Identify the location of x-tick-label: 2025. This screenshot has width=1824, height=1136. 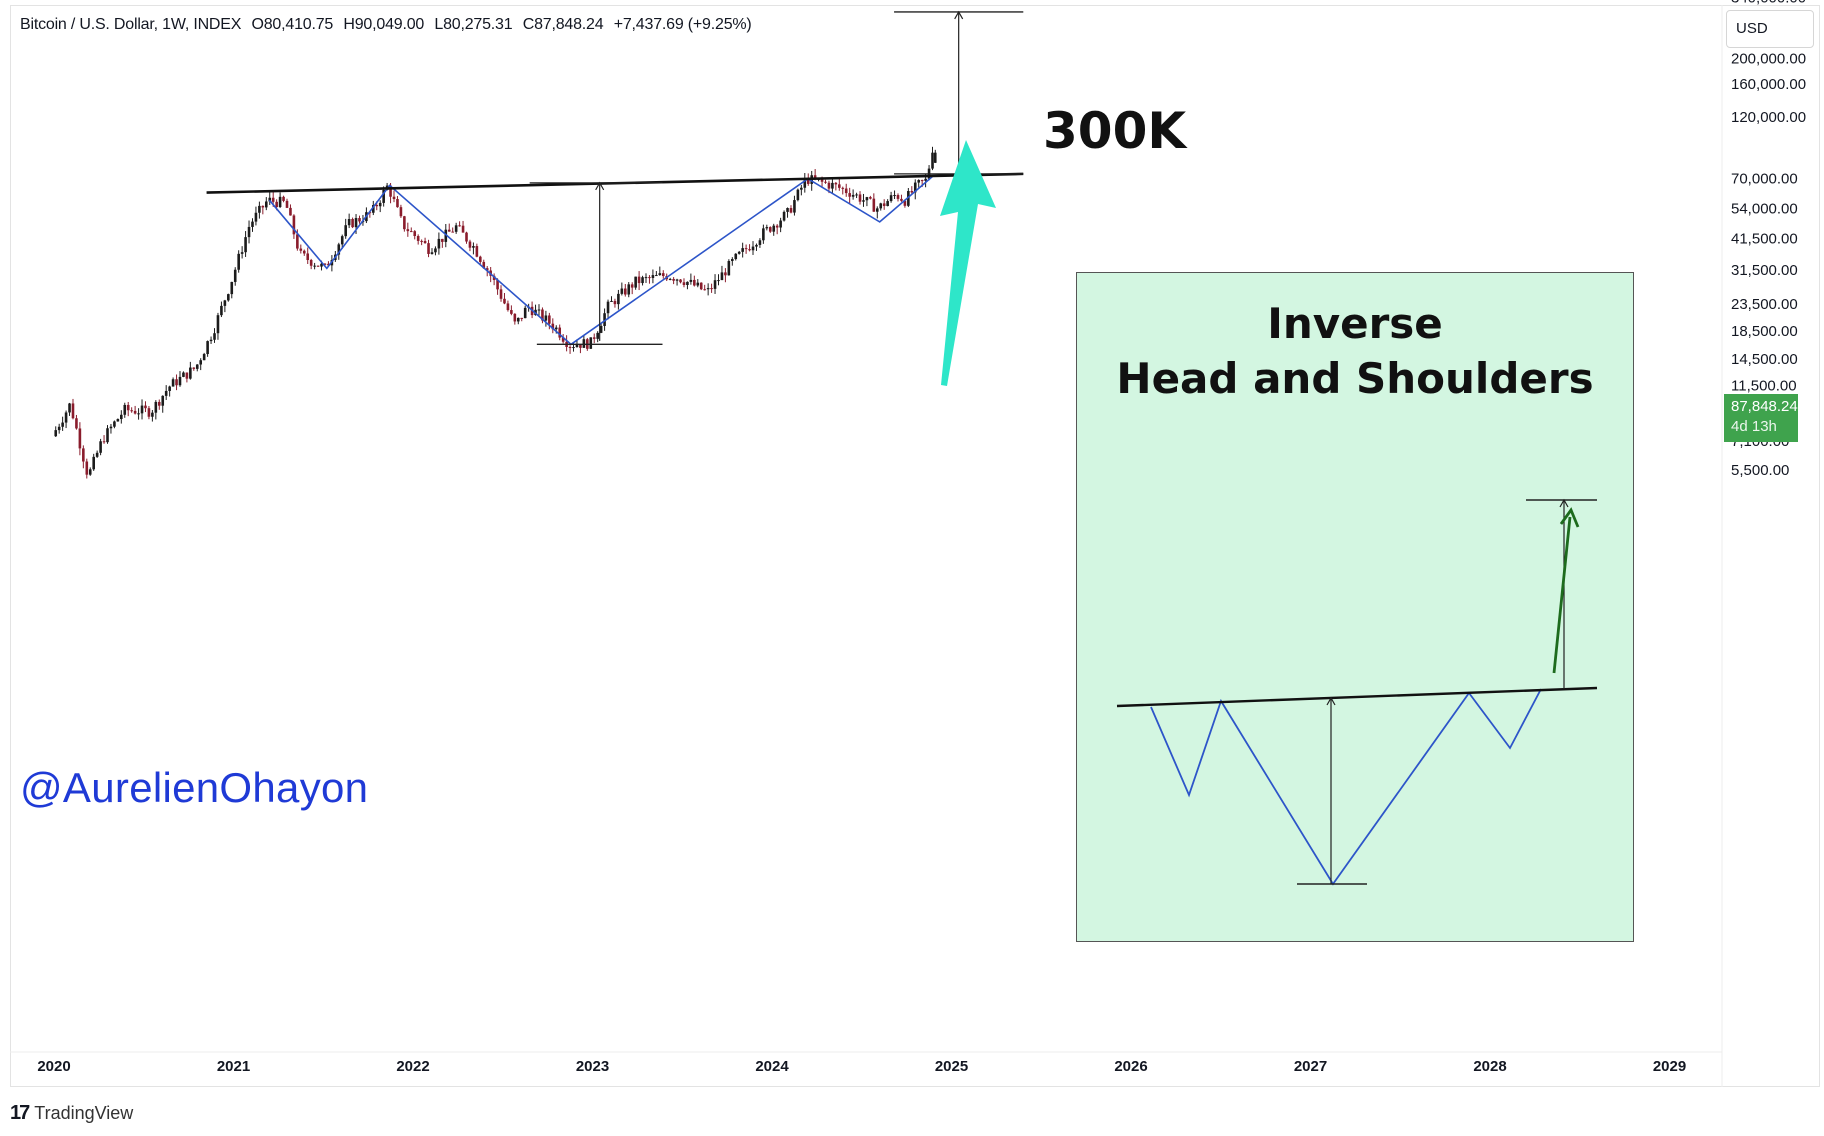
(951, 1066).